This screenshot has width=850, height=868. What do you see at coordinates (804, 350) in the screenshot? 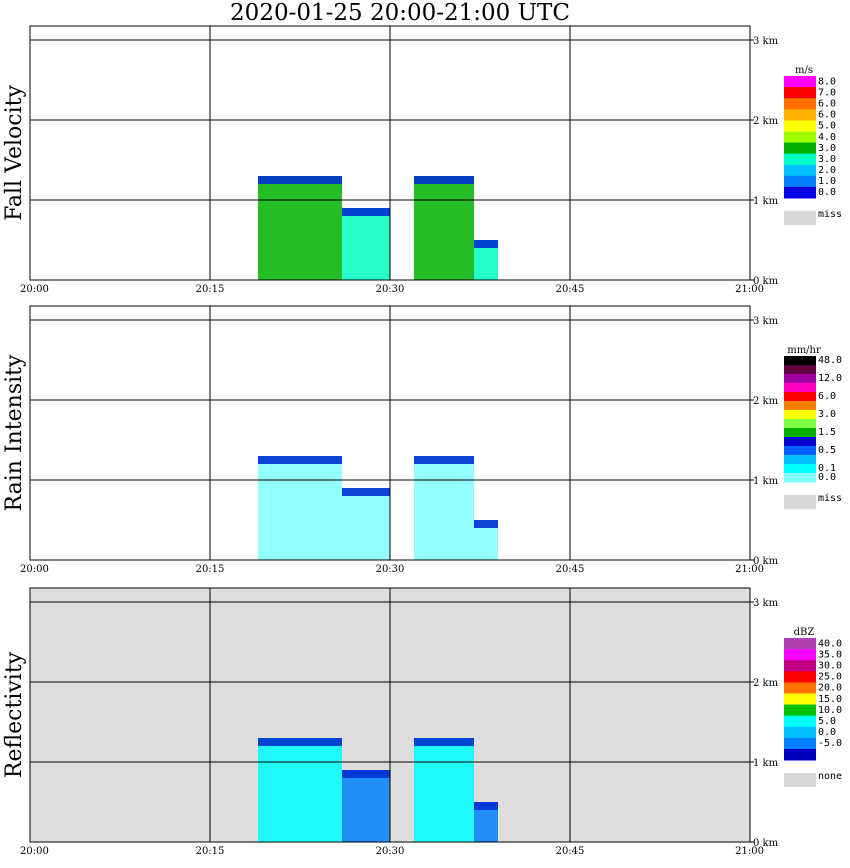
I see `colorbar-unit: mm/hr` at bounding box center [804, 350].